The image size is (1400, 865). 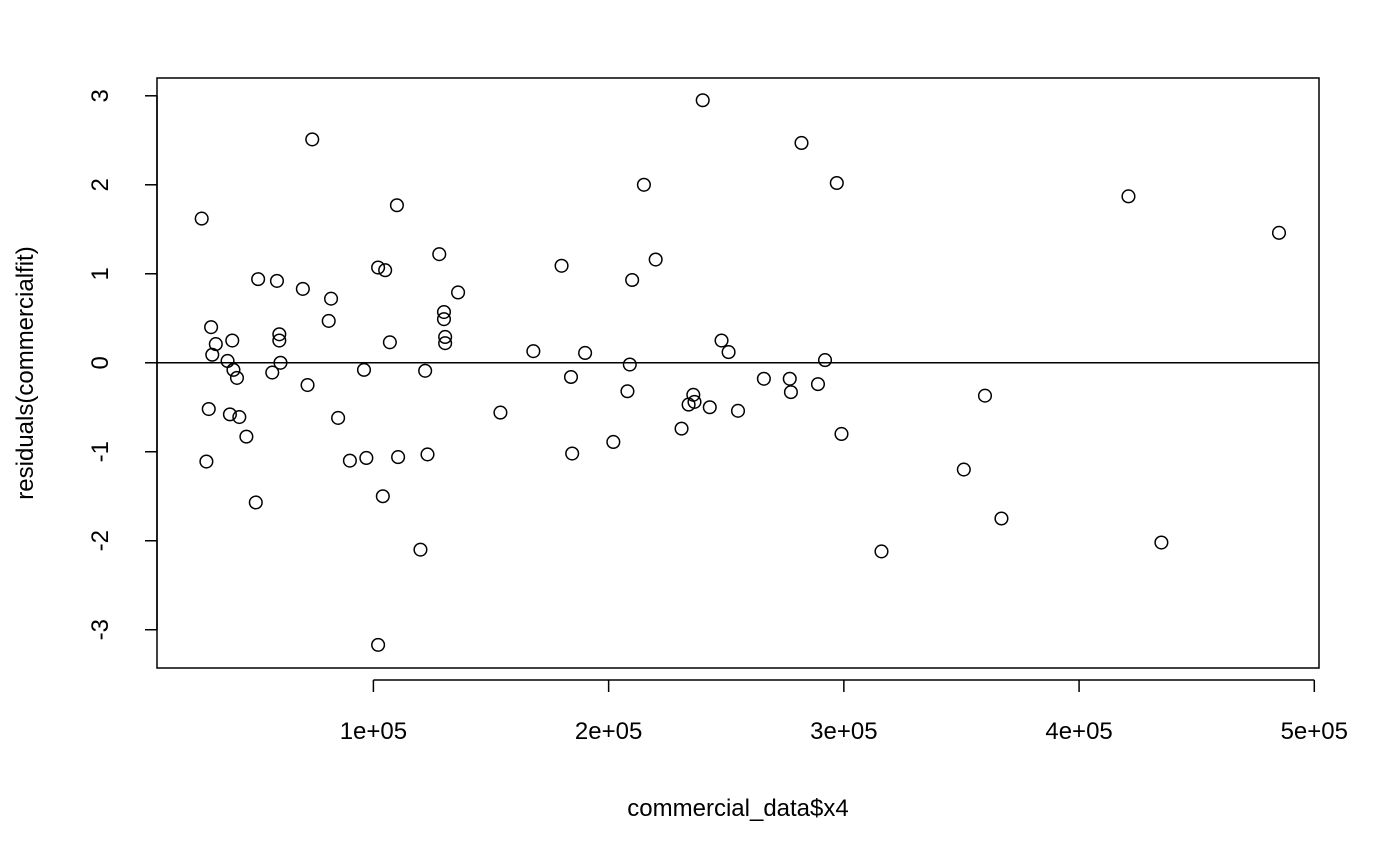 I want to click on y-tick-label: 2, so click(x=100, y=184).